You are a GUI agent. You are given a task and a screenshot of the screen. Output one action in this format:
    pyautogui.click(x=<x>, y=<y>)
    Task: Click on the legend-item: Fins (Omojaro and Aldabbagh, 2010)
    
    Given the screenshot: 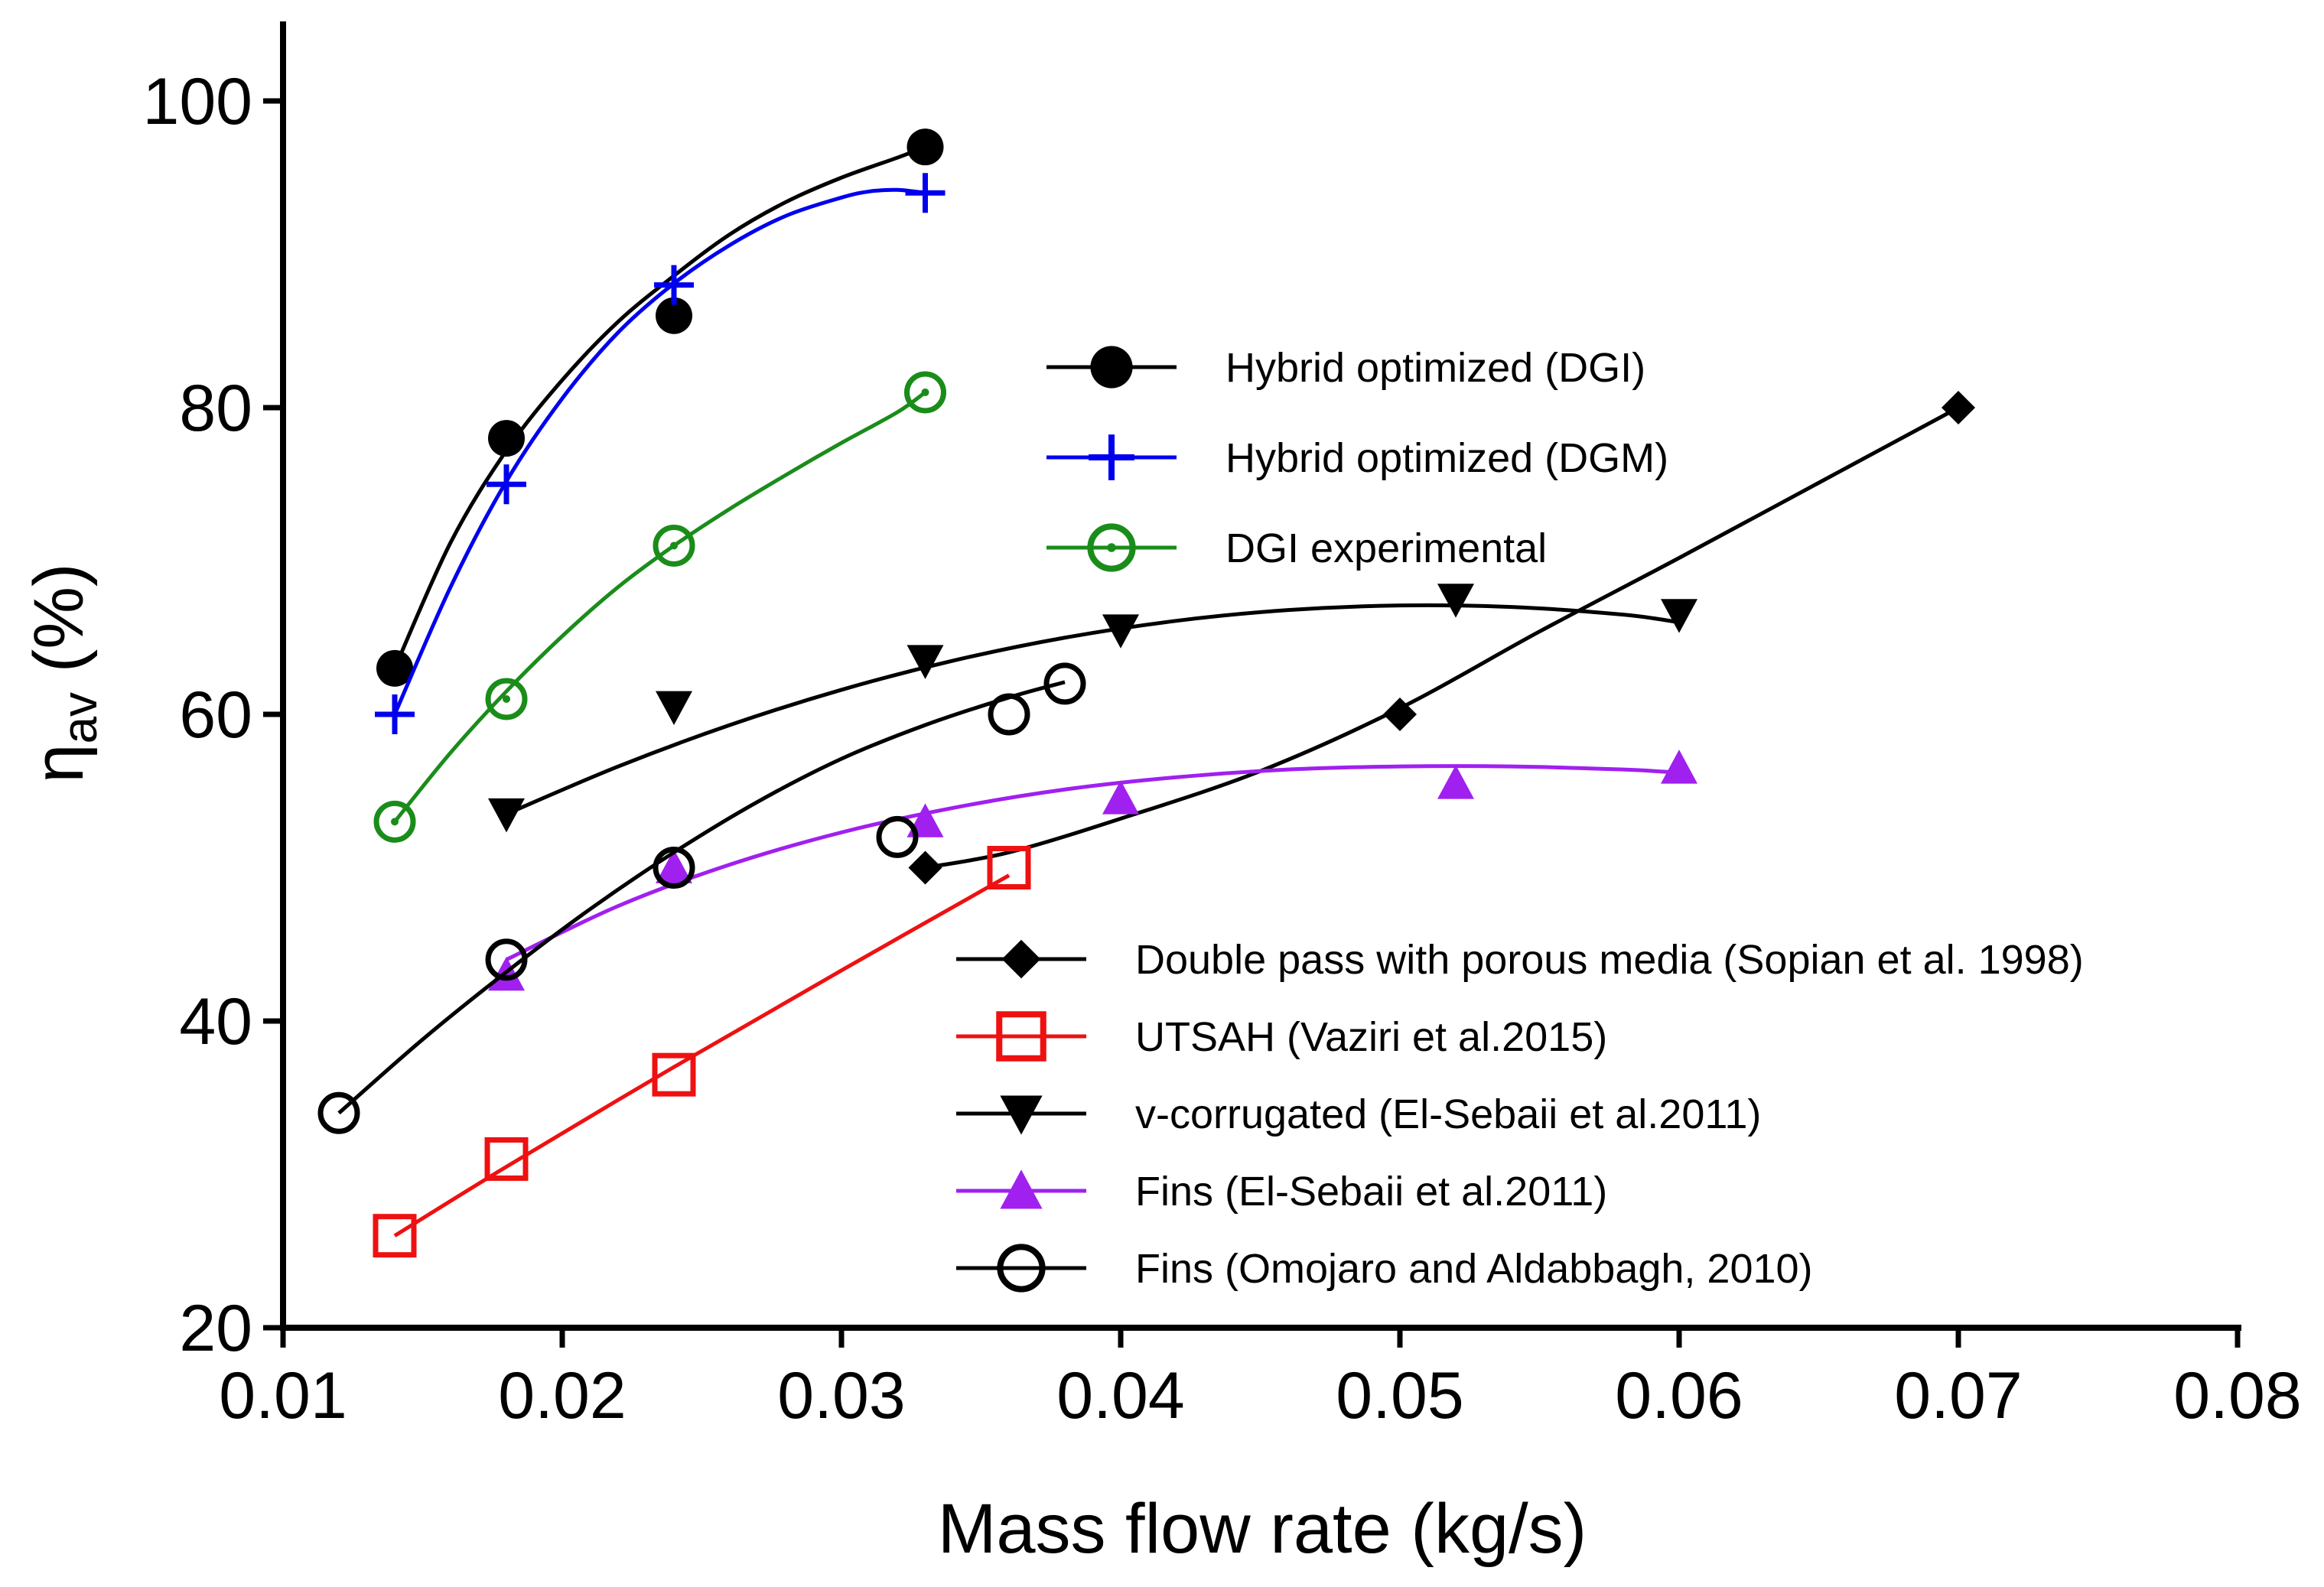 What is the action you would take?
    pyautogui.click(x=1384, y=1268)
    